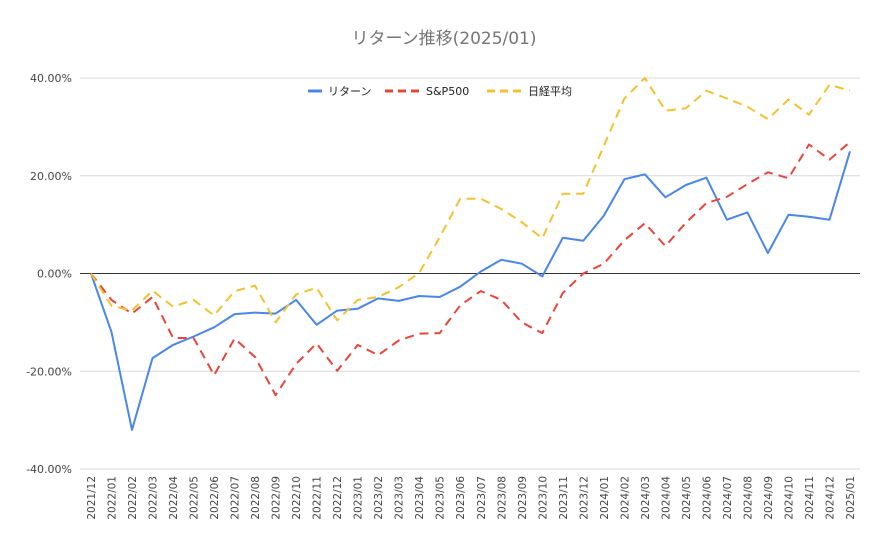  What do you see at coordinates (851, 498) in the screenshot?
I see `x-tick-label: 2025/01` at bounding box center [851, 498].